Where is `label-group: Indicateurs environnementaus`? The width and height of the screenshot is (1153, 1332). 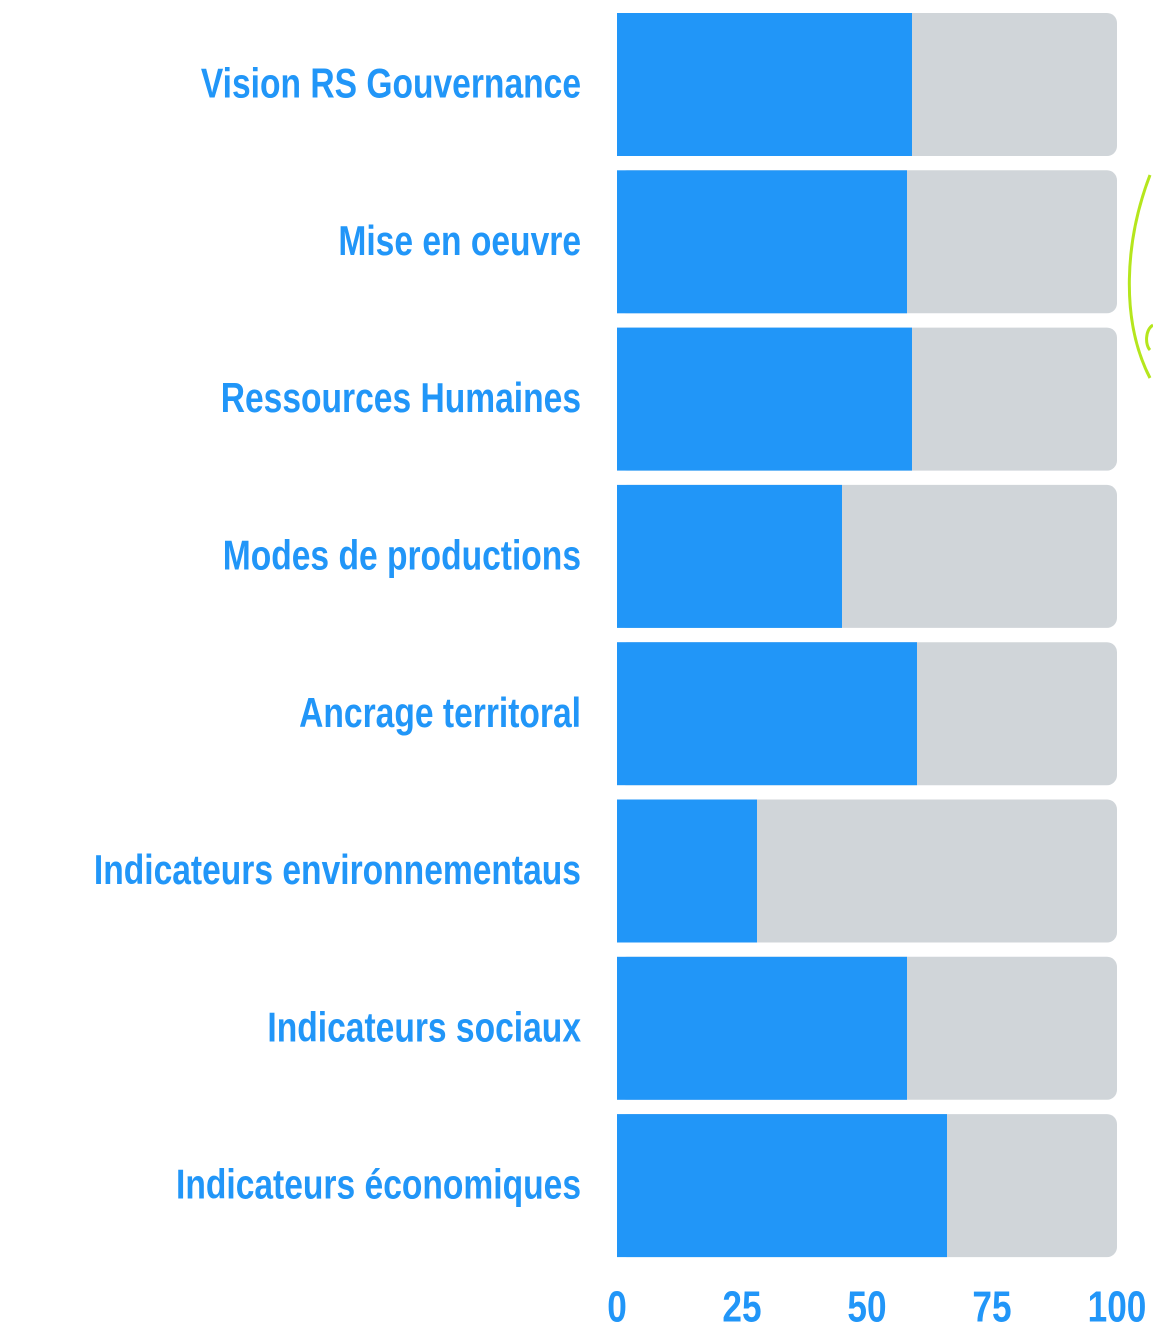 label-group: Indicateurs environnementaus is located at coordinates (337, 871).